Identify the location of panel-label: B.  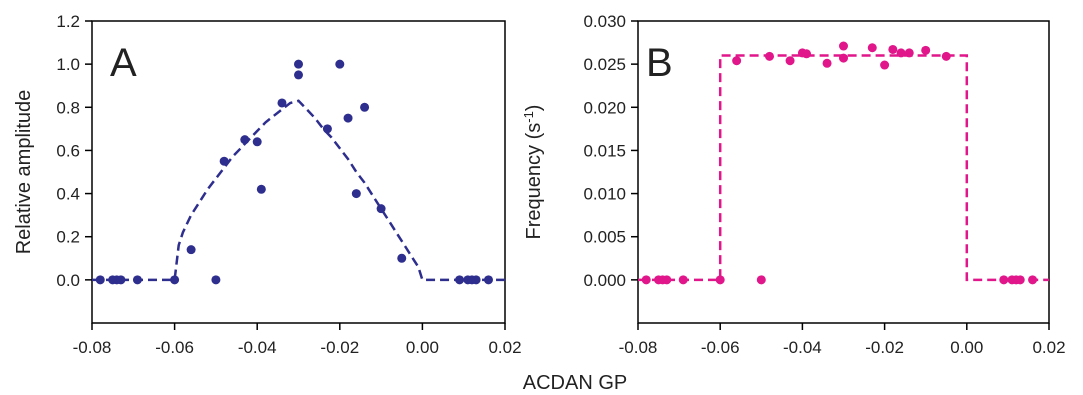
(659, 63).